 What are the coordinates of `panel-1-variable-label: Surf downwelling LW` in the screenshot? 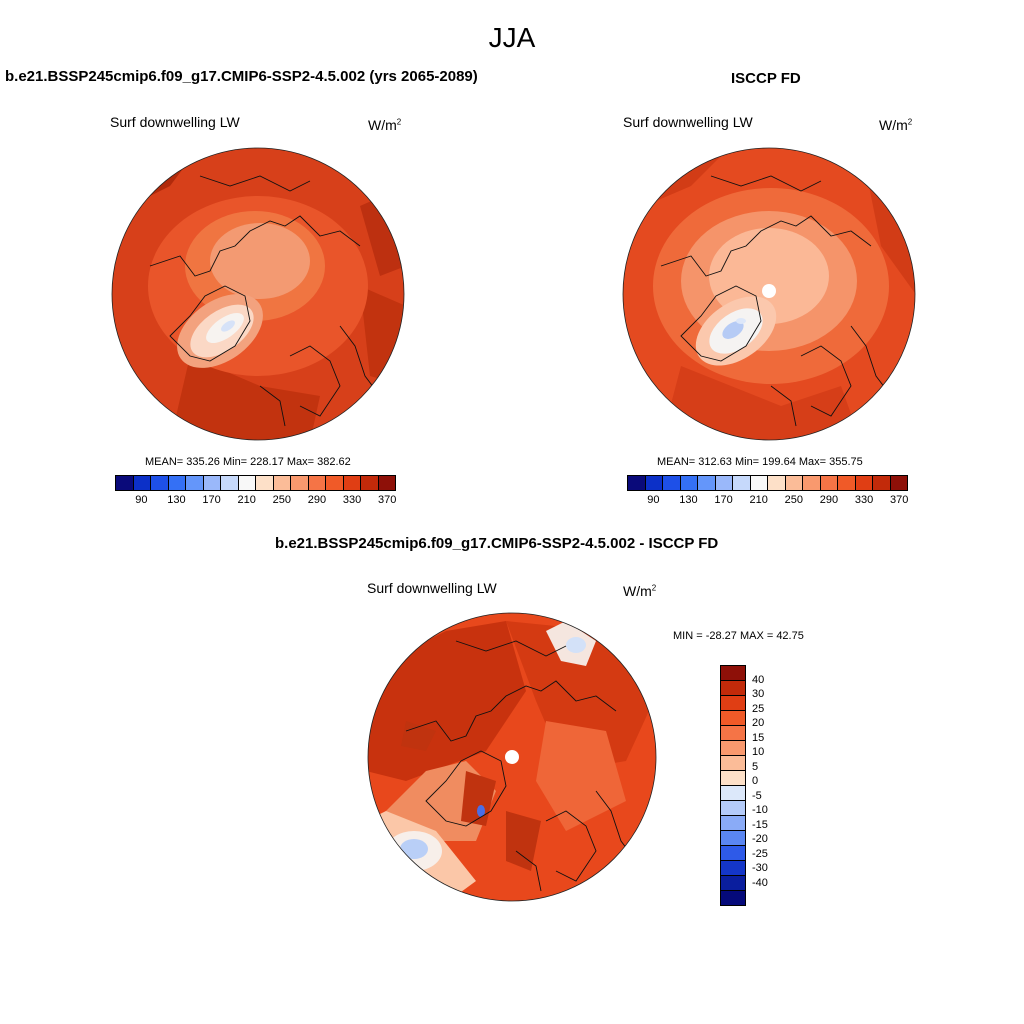 It's located at (175, 122).